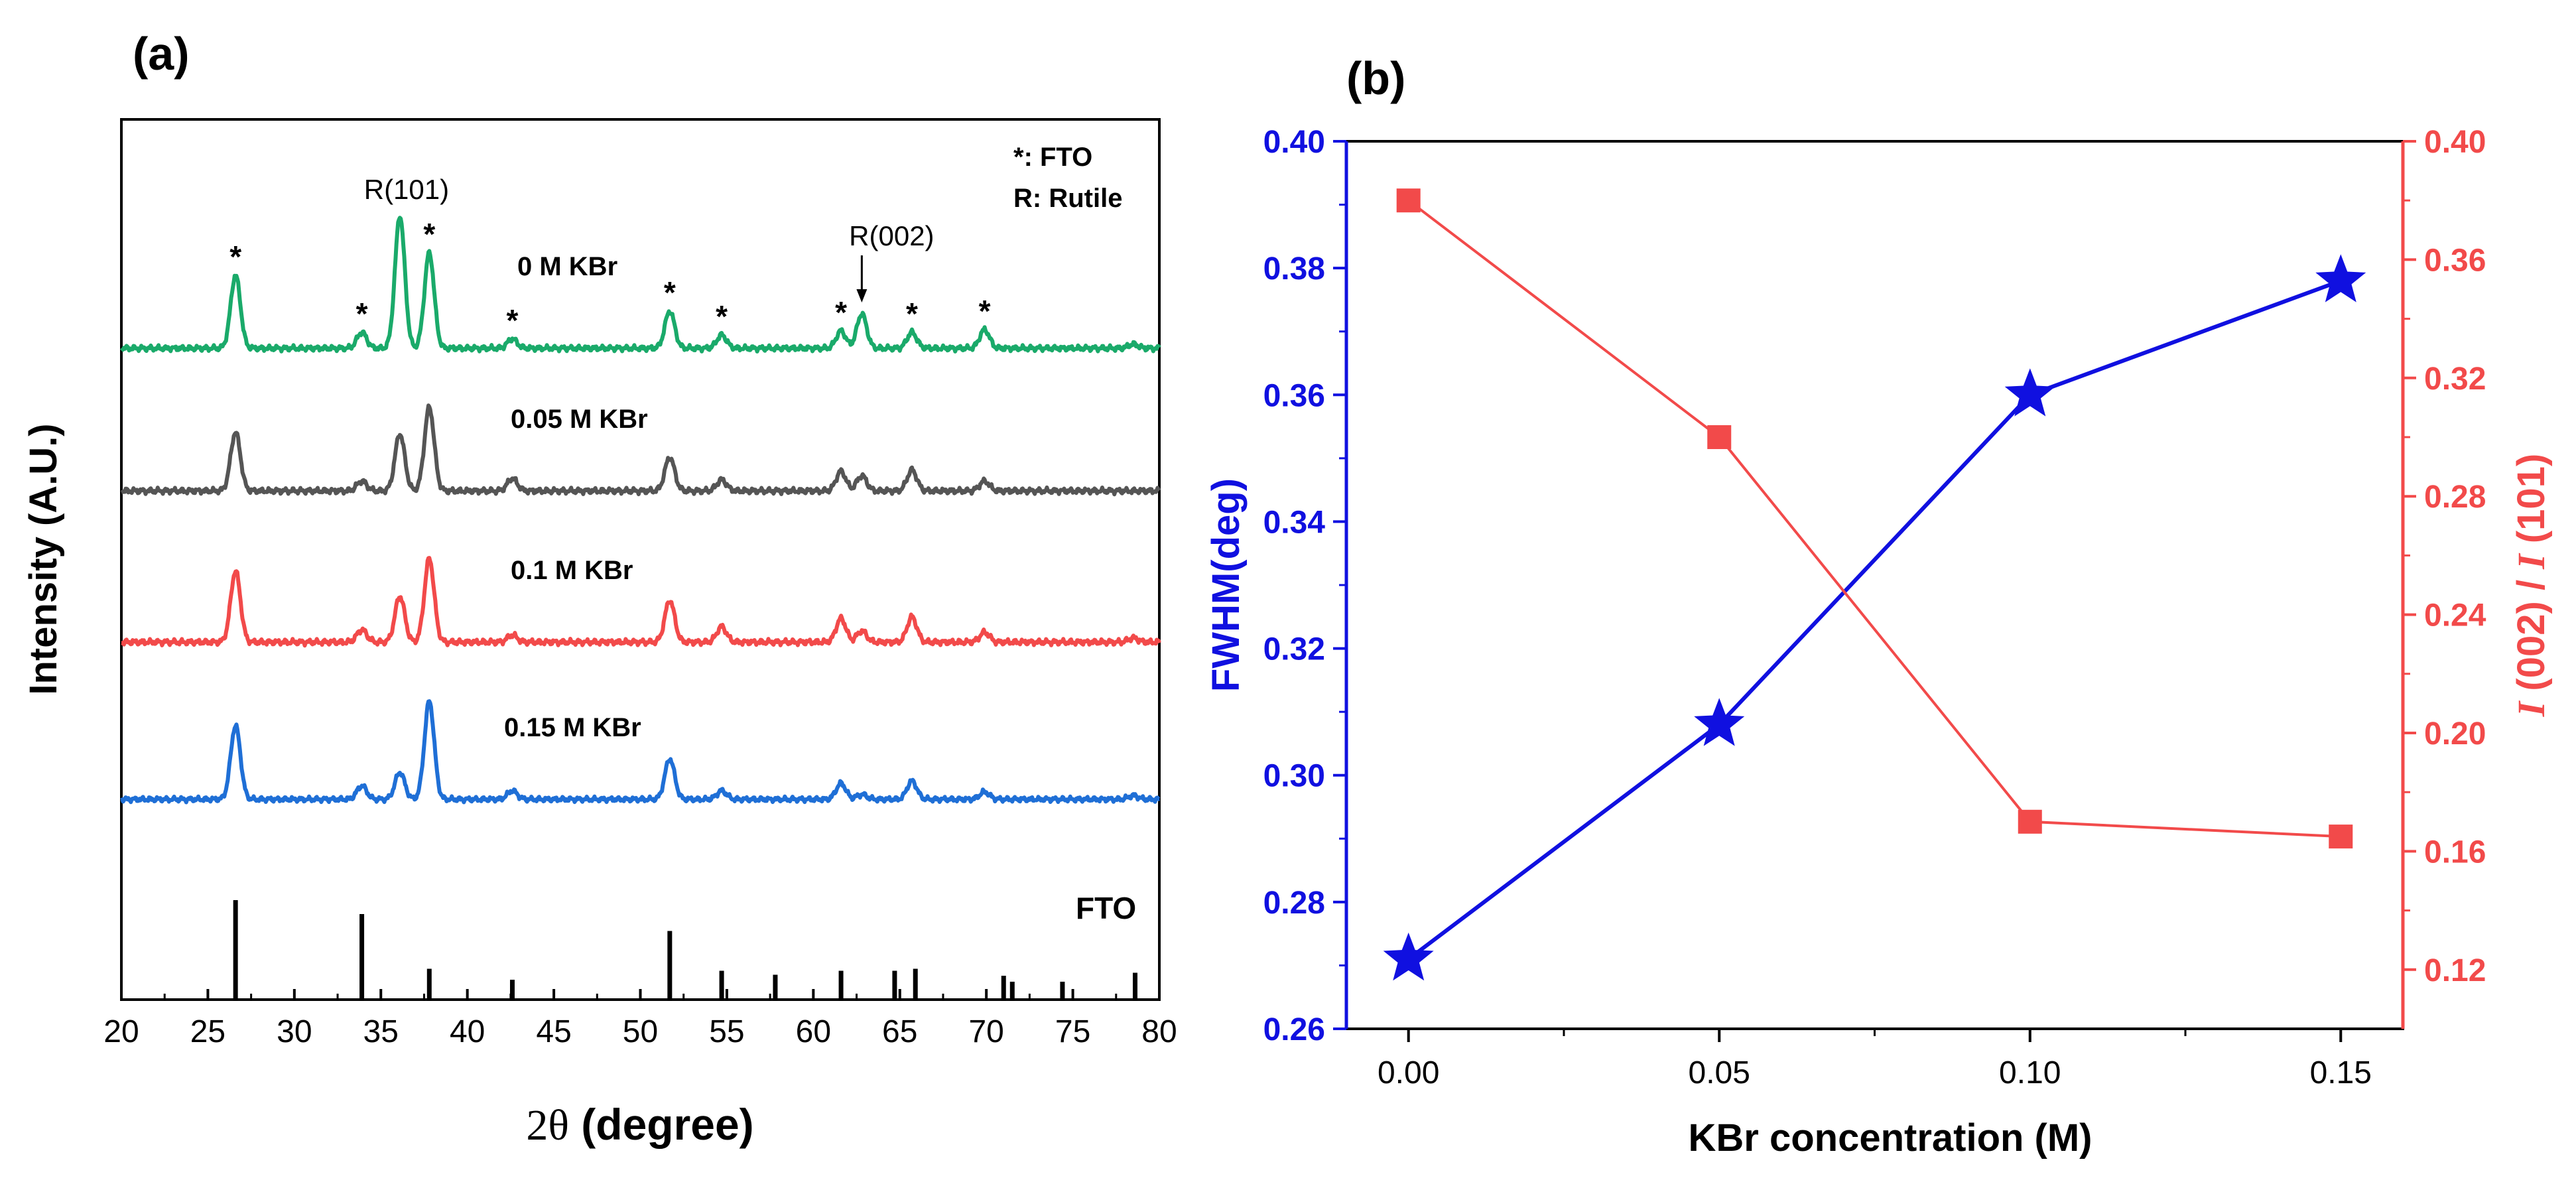 Image resolution: width=2576 pixels, height=1190 pixels. I want to click on b-y-right-tick-label-0.24: 0.24, so click(2455, 615).